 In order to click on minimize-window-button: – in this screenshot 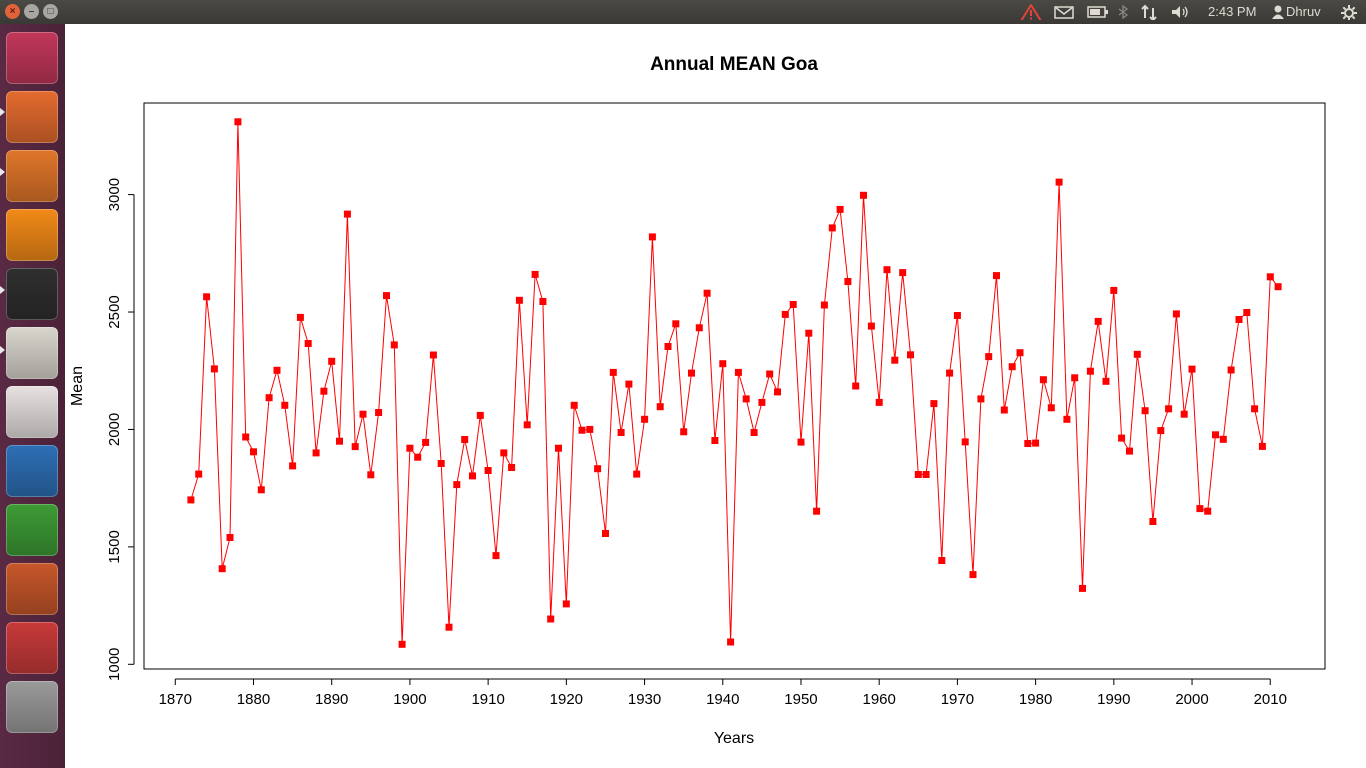, I will do `click(31, 11)`.